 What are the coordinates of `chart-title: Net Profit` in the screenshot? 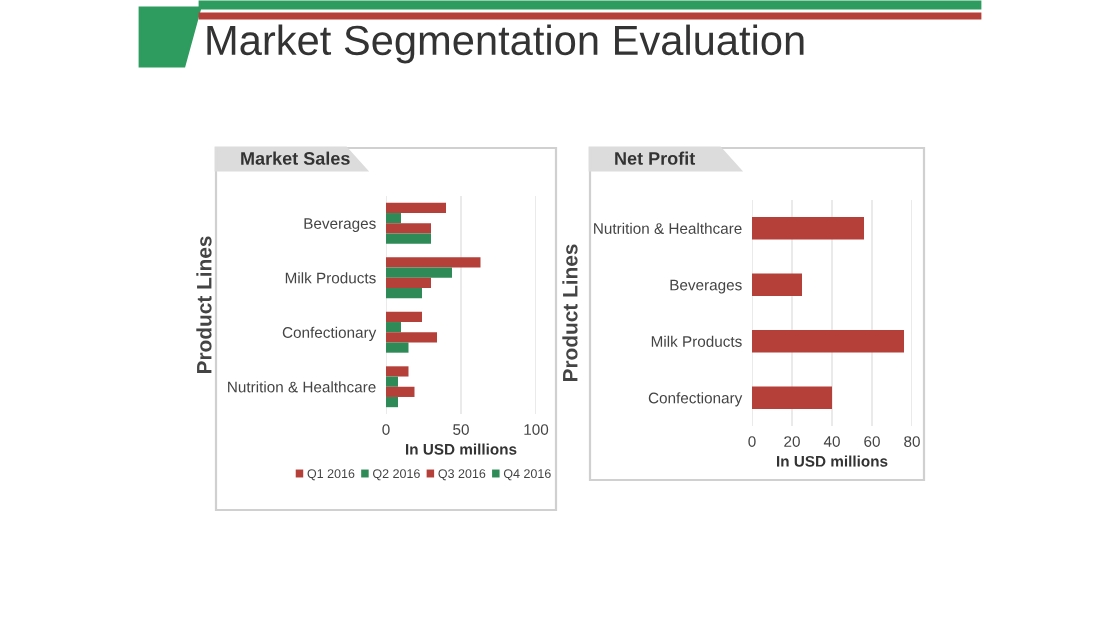 It's located at (655, 158).